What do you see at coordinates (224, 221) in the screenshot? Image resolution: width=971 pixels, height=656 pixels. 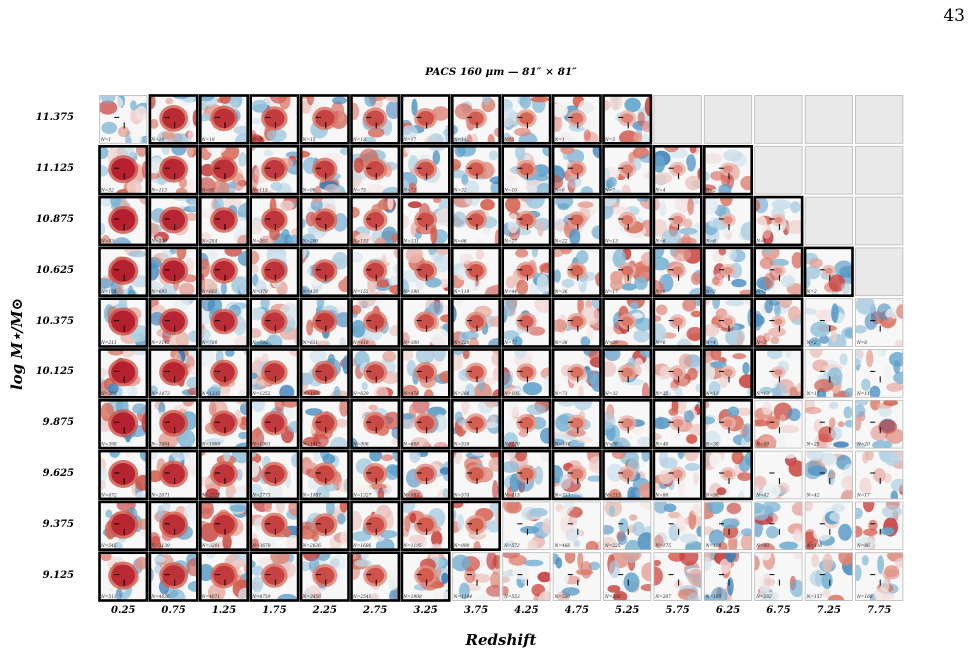 I see `stamp-cell: N=284` at bounding box center [224, 221].